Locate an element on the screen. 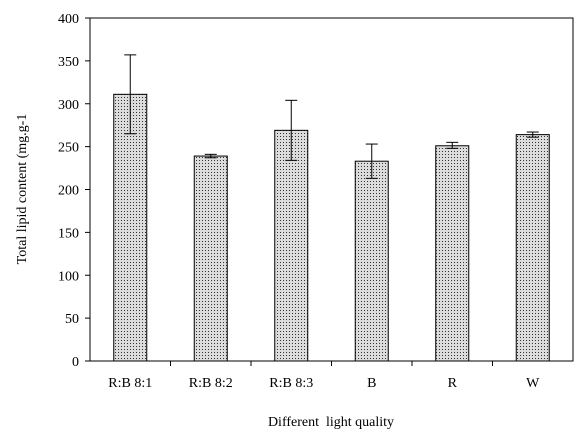 The image size is (585, 430). y-axis-ticks: 0 50 100 150 200 250 300 350 400 is located at coordinates (74, 191).